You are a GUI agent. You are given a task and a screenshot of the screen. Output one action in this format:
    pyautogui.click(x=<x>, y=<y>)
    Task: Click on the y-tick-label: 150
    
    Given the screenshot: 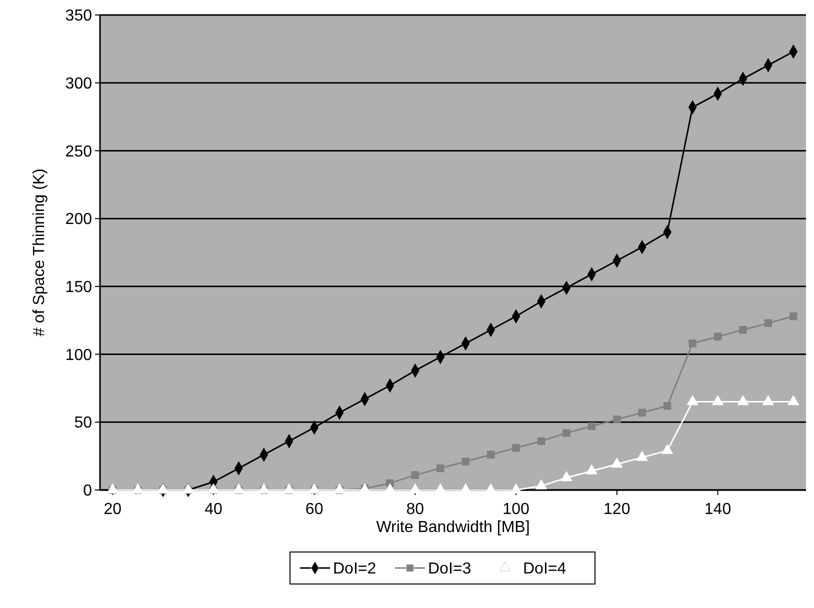 What is the action you would take?
    pyautogui.click(x=78, y=287)
    